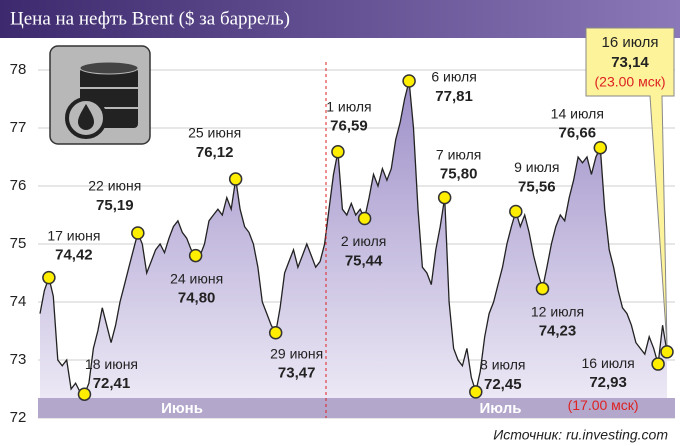 Image resolution: width=680 pixels, height=446 pixels. Describe the element at coordinates (296, 353) in the screenshot. I see `annotation-date: 29 июня` at that location.